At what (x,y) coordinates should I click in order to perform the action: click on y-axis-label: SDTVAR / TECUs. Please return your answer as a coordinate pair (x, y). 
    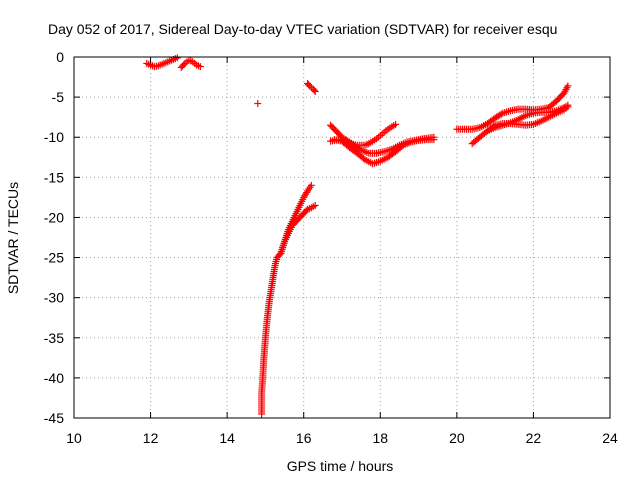
    Looking at the image, I should click on (13, 238).